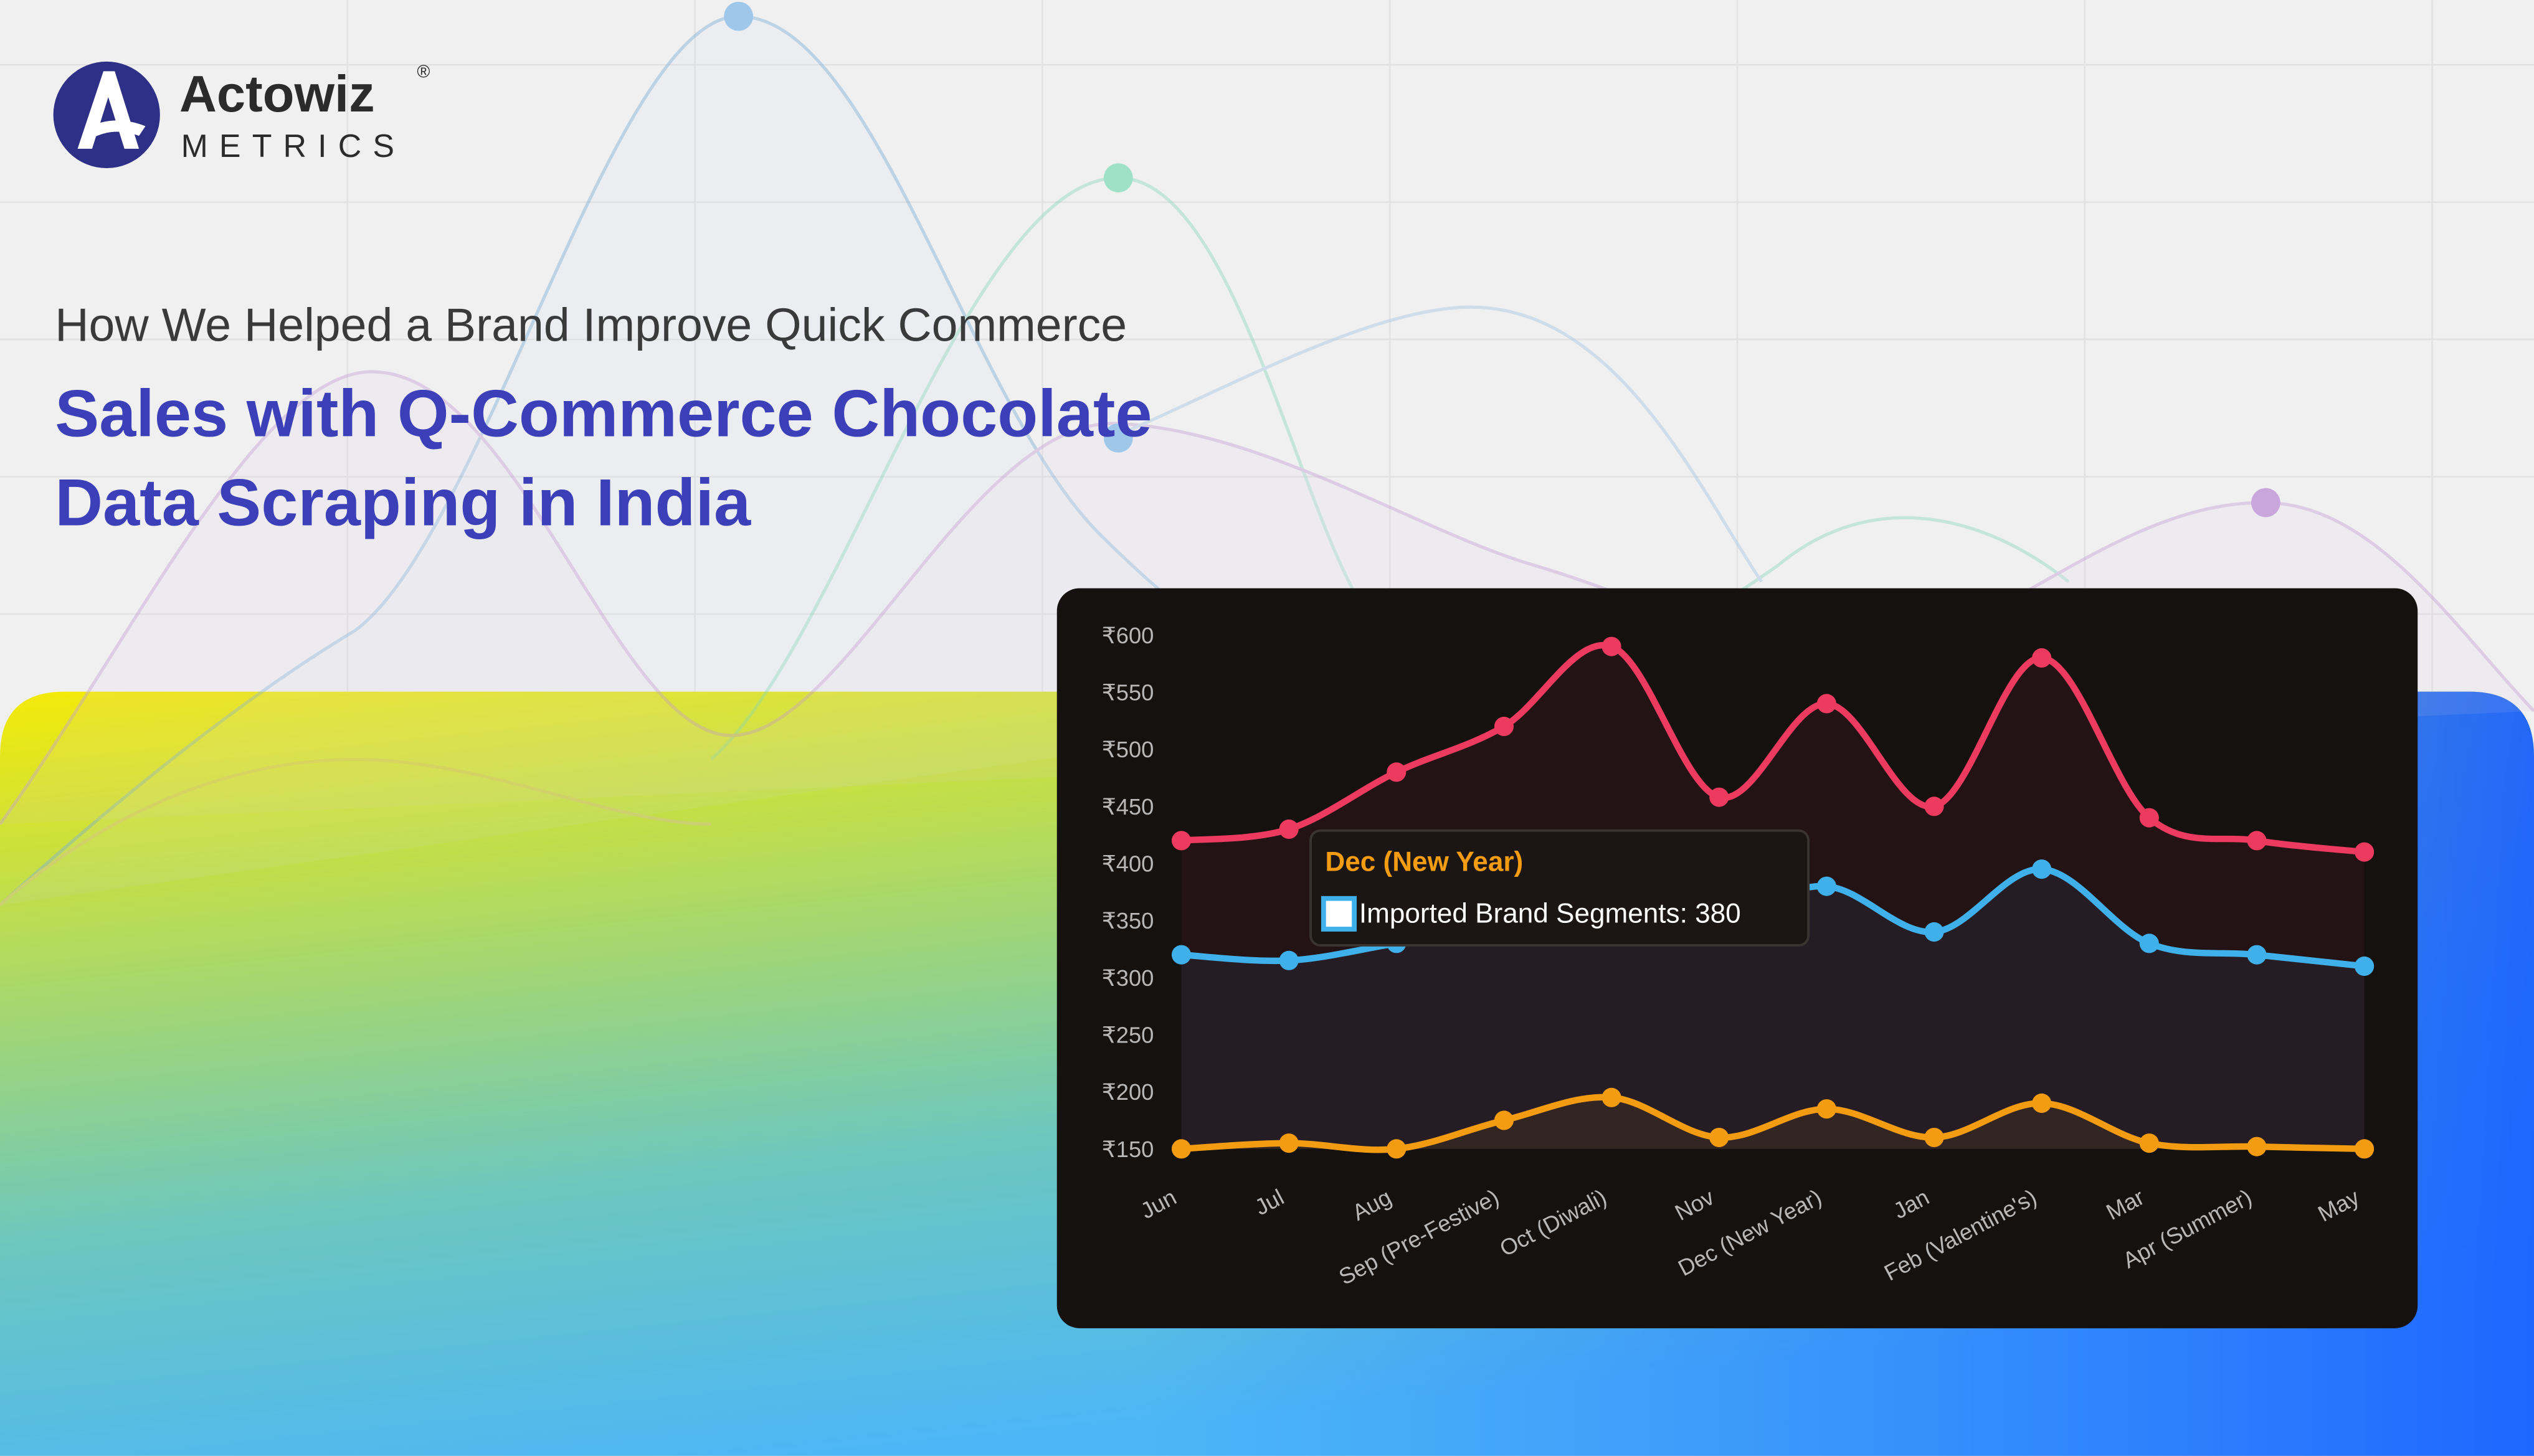 This screenshot has width=2534, height=1456. What do you see at coordinates (423, 72) in the screenshot?
I see `registered-mark: ®` at bounding box center [423, 72].